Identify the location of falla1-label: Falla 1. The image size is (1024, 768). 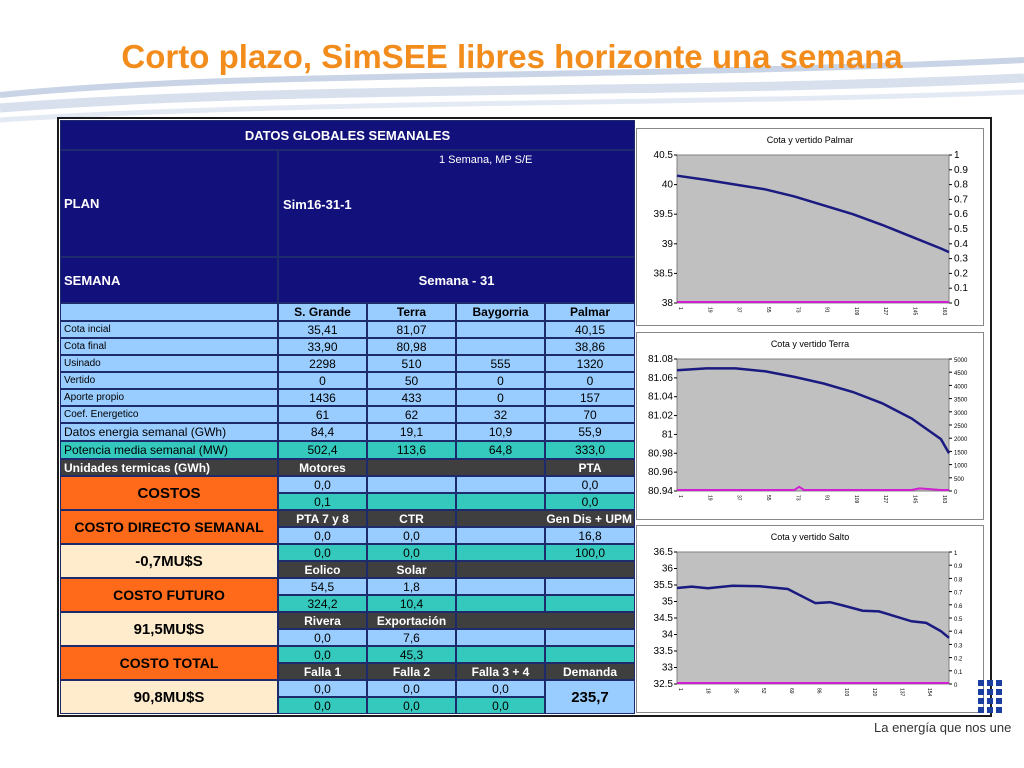
(322, 671).